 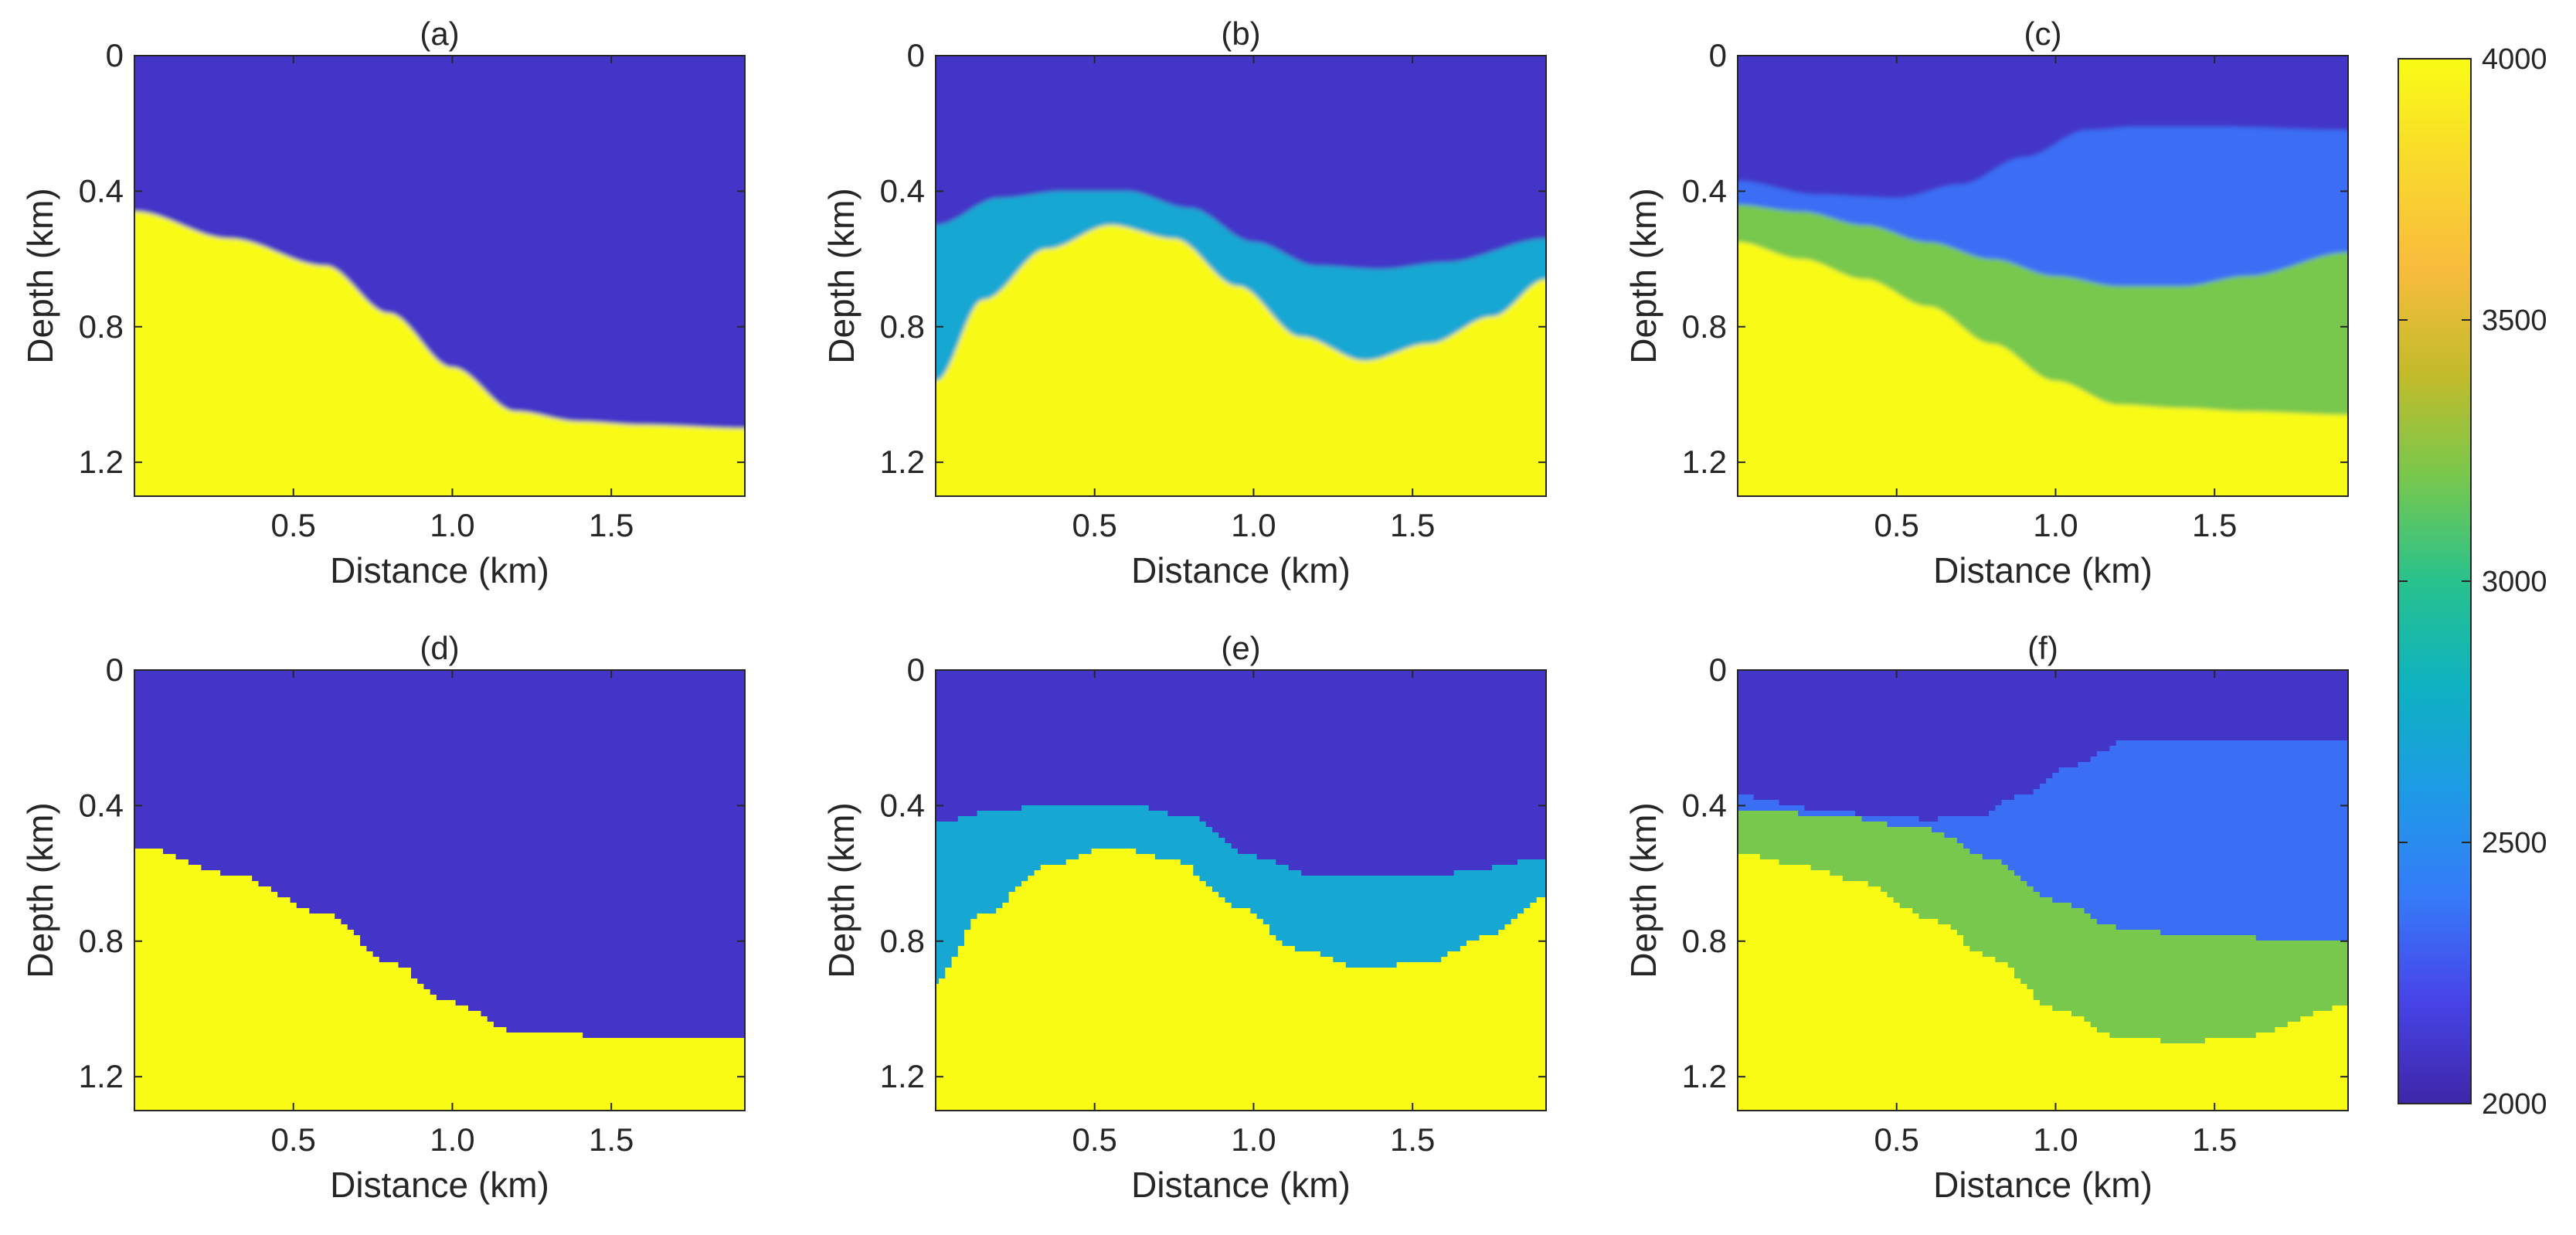 I want to click on panel-title: (c), so click(x=2043, y=33).